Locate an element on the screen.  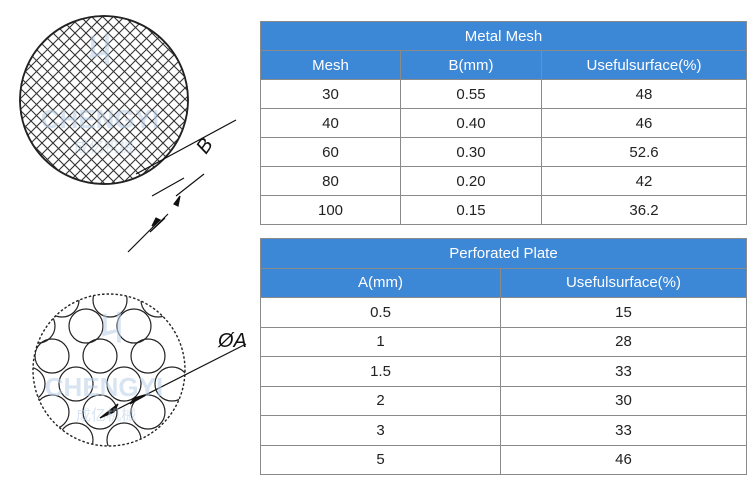
table-cell: 15 is located at coordinates (623, 312).